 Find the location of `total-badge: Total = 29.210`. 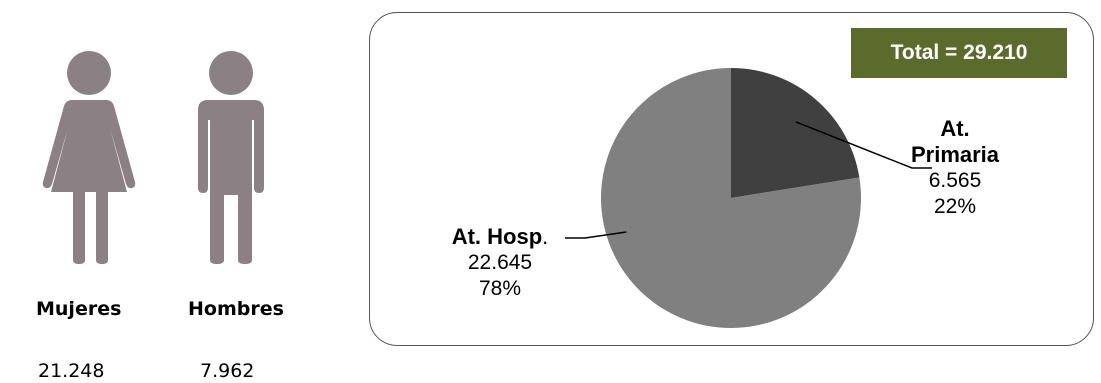

total-badge: Total = 29.210 is located at coordinates (959, 53).